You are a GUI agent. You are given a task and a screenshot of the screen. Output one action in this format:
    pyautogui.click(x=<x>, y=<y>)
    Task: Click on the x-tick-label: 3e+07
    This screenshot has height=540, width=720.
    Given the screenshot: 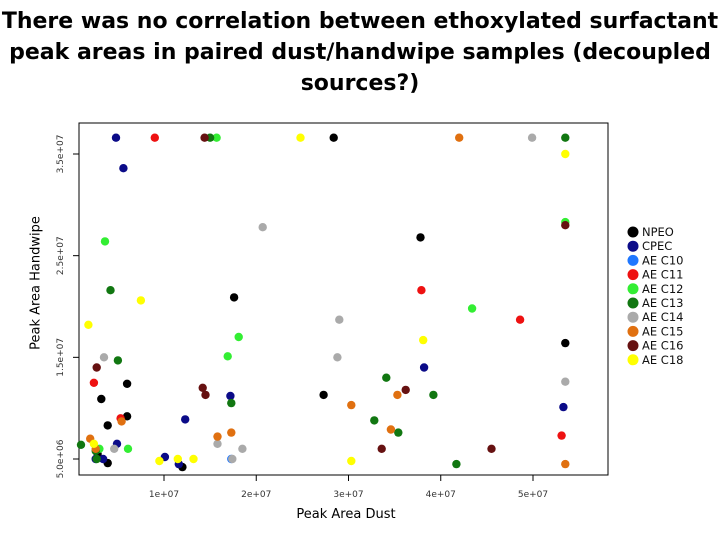 What is the action you would take?
    pyautogui.click(x=348, y=495)
    